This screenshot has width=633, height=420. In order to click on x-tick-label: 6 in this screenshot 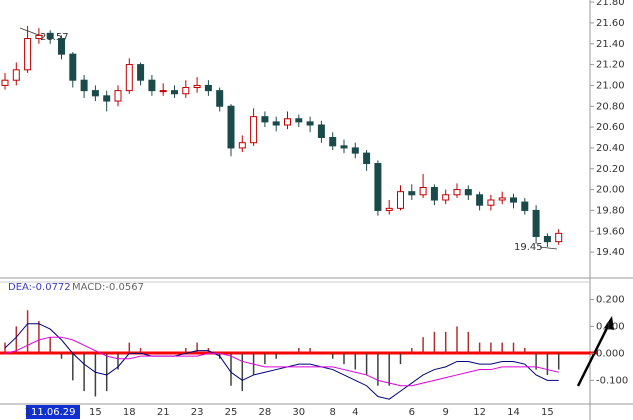, I will do `click(412, 412)`.